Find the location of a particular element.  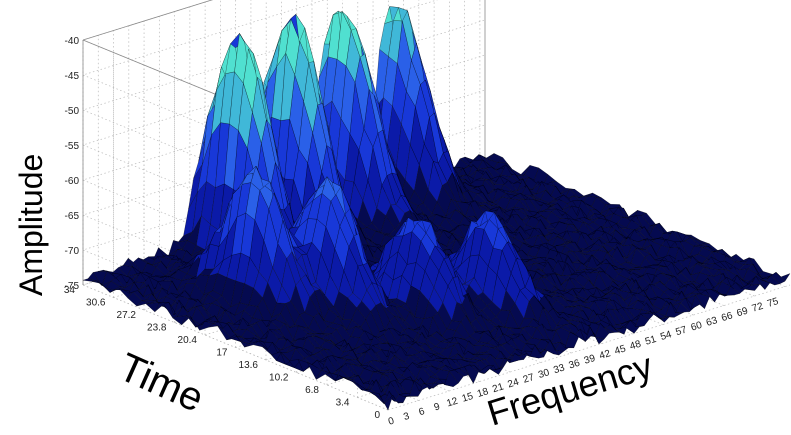

axis-frame-line is located at coordinates (147, 20).